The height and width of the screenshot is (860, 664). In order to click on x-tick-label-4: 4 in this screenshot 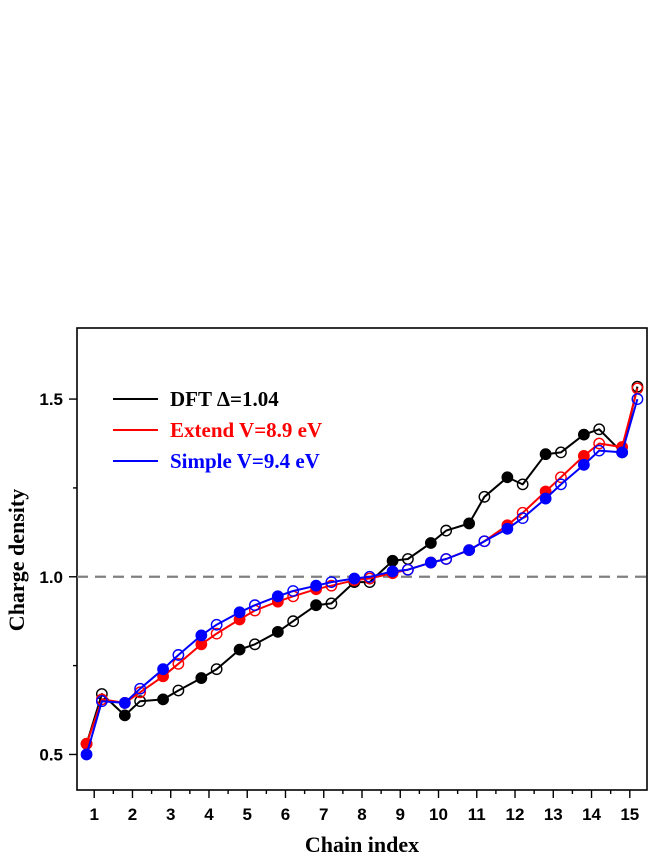, I will do `click(209, 814)`.